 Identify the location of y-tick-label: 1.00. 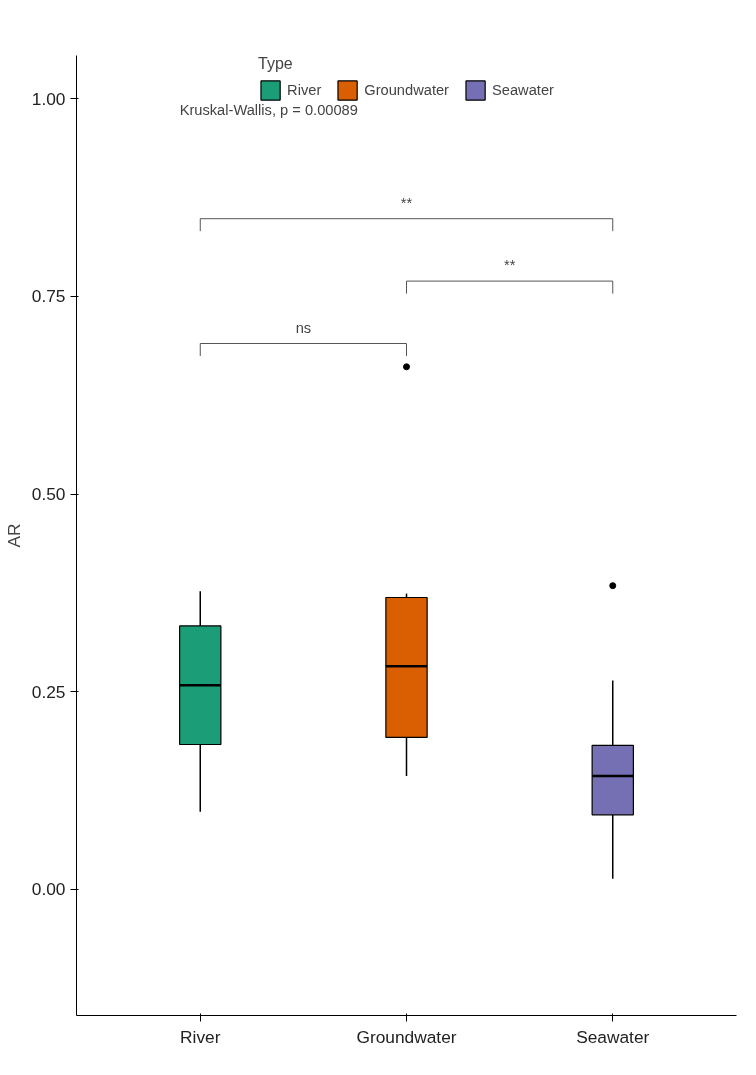
(48, 98).